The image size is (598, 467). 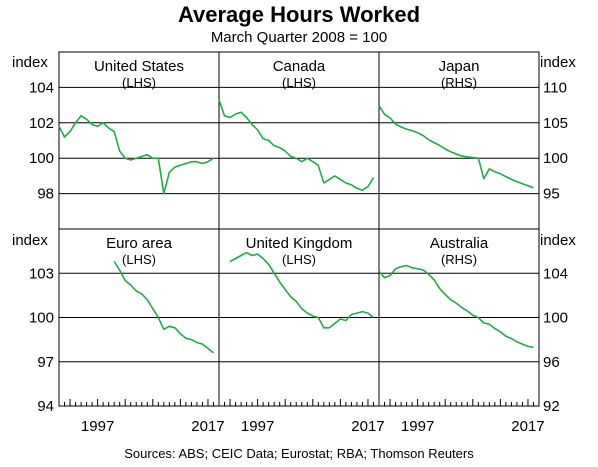 What do you see at coordinates (459, 243) in the screenshot?
I see `panel-title: Australia` at bounding box center [459, 243].